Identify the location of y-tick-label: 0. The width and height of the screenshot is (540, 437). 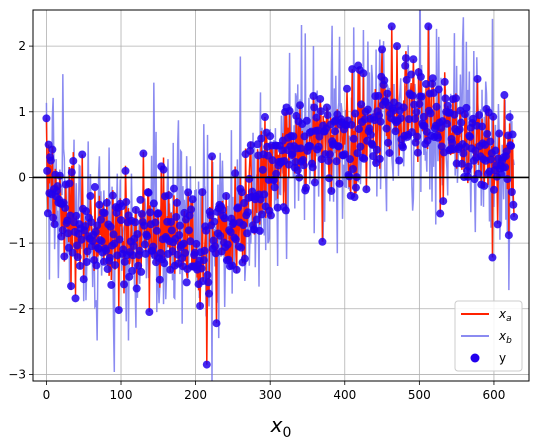
(22, 177).